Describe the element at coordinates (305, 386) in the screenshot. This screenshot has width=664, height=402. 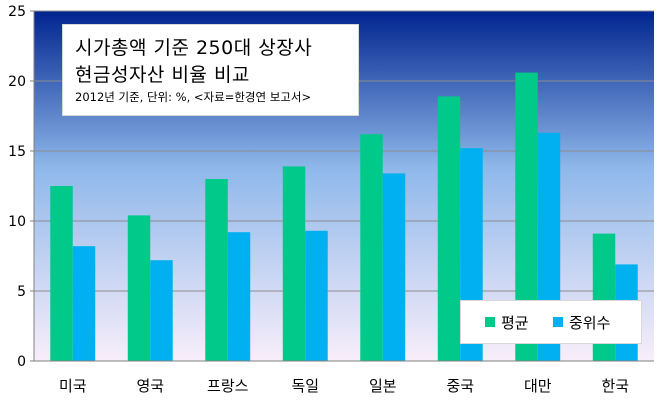
I see `x-tick-label: 독일` at that location.